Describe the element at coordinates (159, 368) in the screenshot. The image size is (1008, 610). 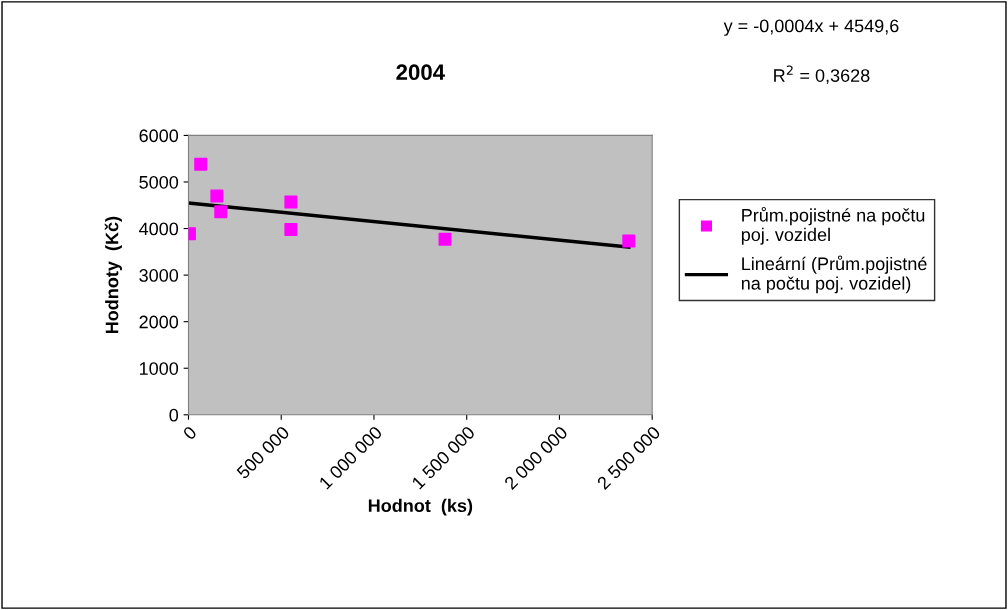
I see `y-tick-label: 1000` at that location.